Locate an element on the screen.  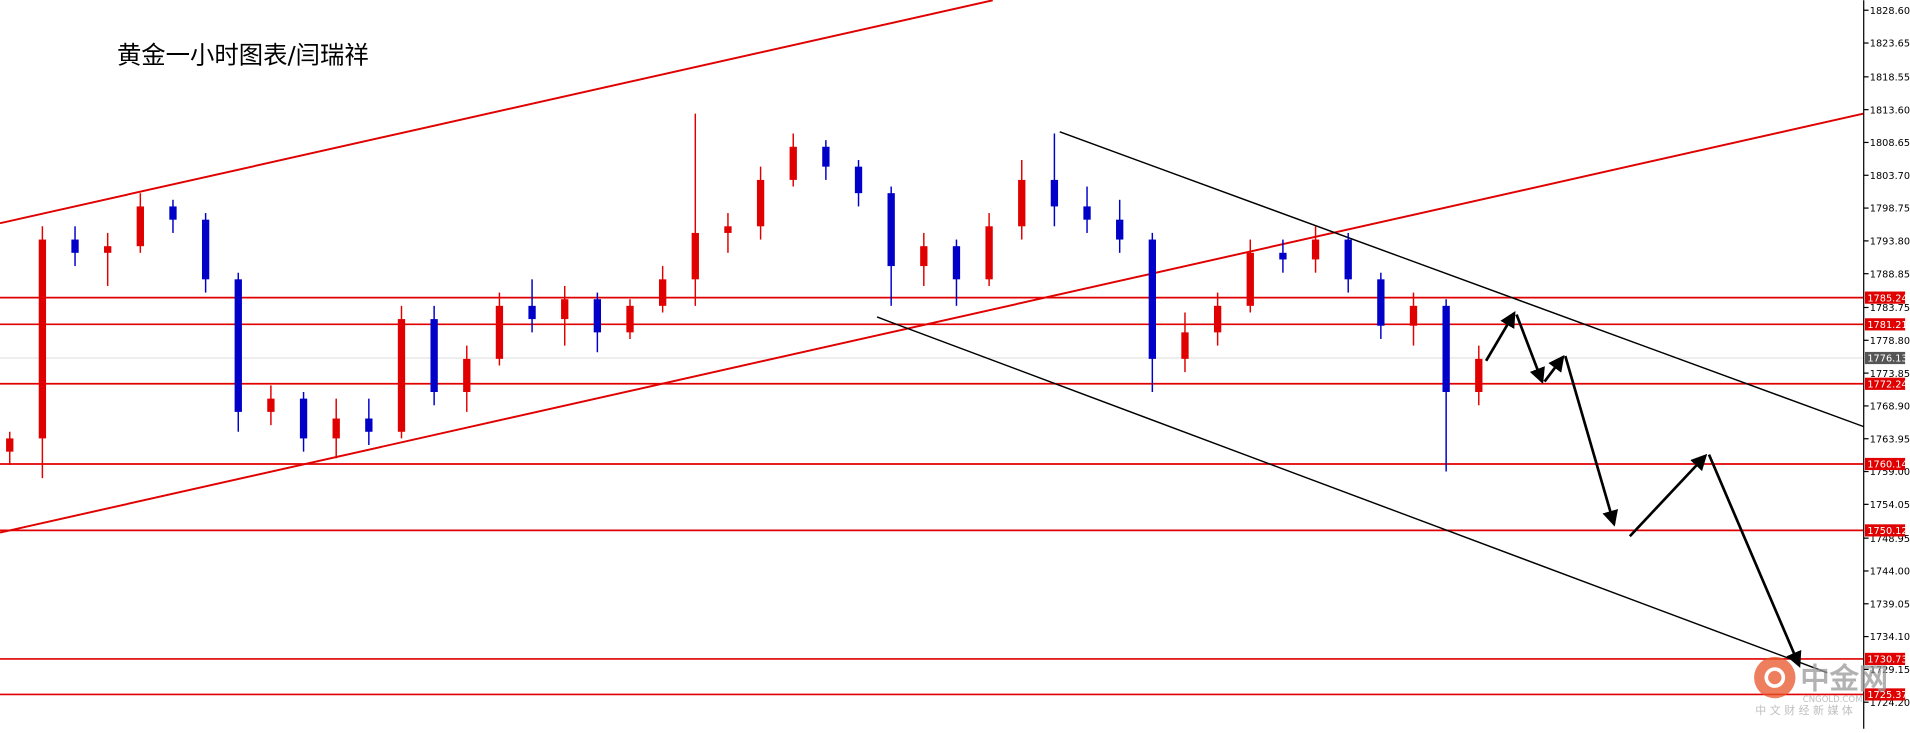
y-tick-label: 1813.60 is located at coordinates (1890, 110).